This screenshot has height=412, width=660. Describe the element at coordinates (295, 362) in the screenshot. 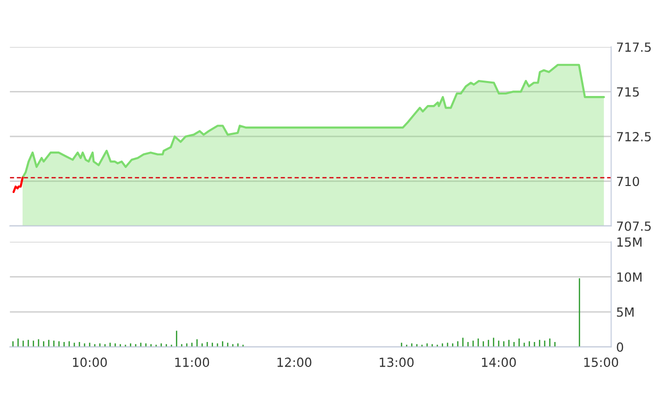

I see `x-tick-label: 12:00` at that location.